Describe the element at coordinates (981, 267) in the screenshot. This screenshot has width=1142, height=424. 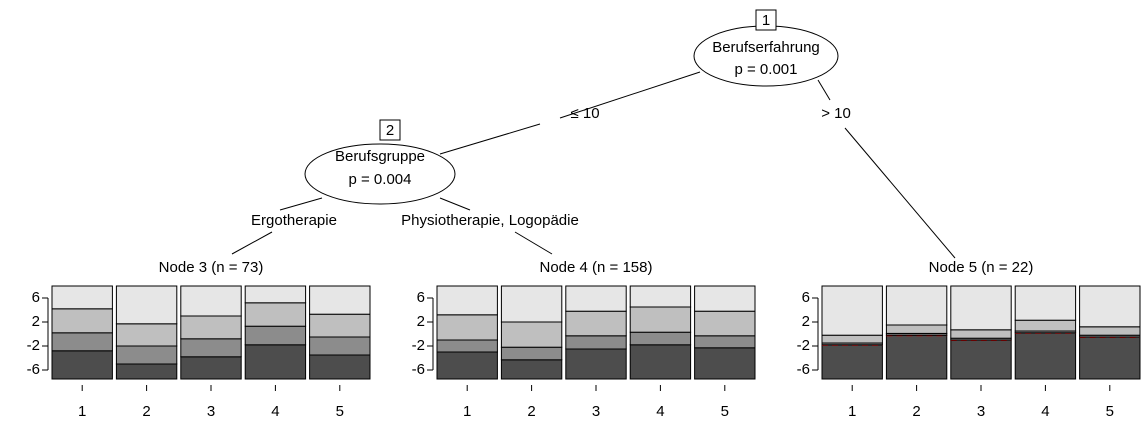
I see `leaf-title: Node 5 (n = 22)` at that location.